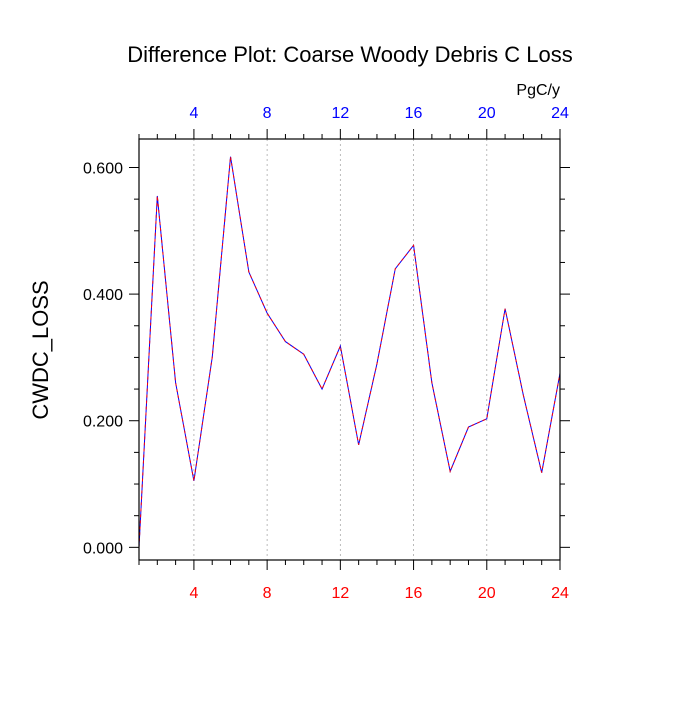 The width and height of the screenshot is (700, 705). Describe the element at coordinates (340, 593) in the screenshot. I see `x-tick-label-bottom: 12` at that location.